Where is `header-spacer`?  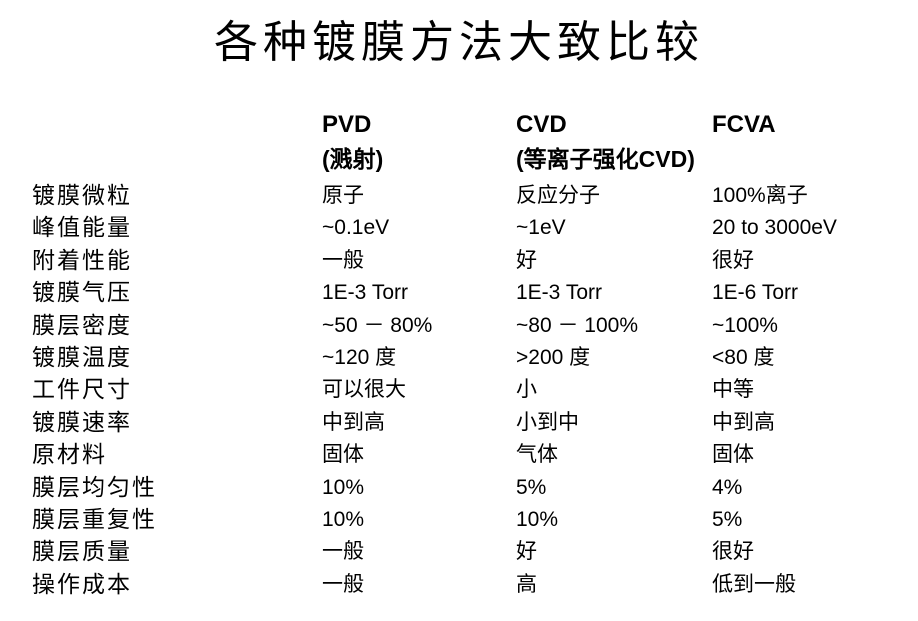
header-spacer is located at coordinates (177, 142).